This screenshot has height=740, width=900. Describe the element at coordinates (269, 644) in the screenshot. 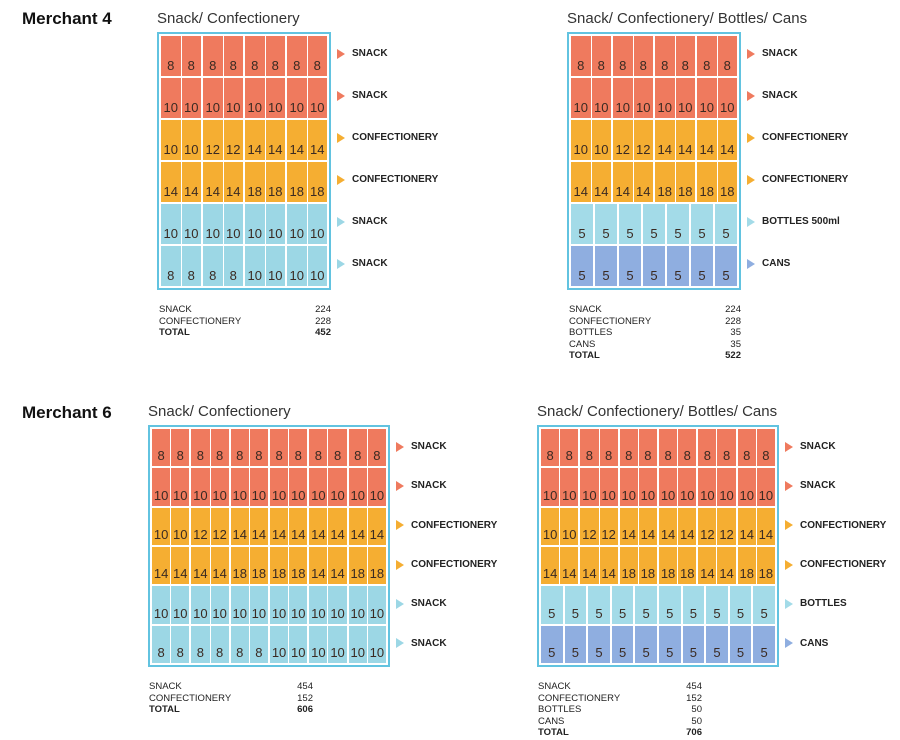

I see `shelf-row: 8 8 8 8 8 8 10 10 10 10 10 10` at that location.